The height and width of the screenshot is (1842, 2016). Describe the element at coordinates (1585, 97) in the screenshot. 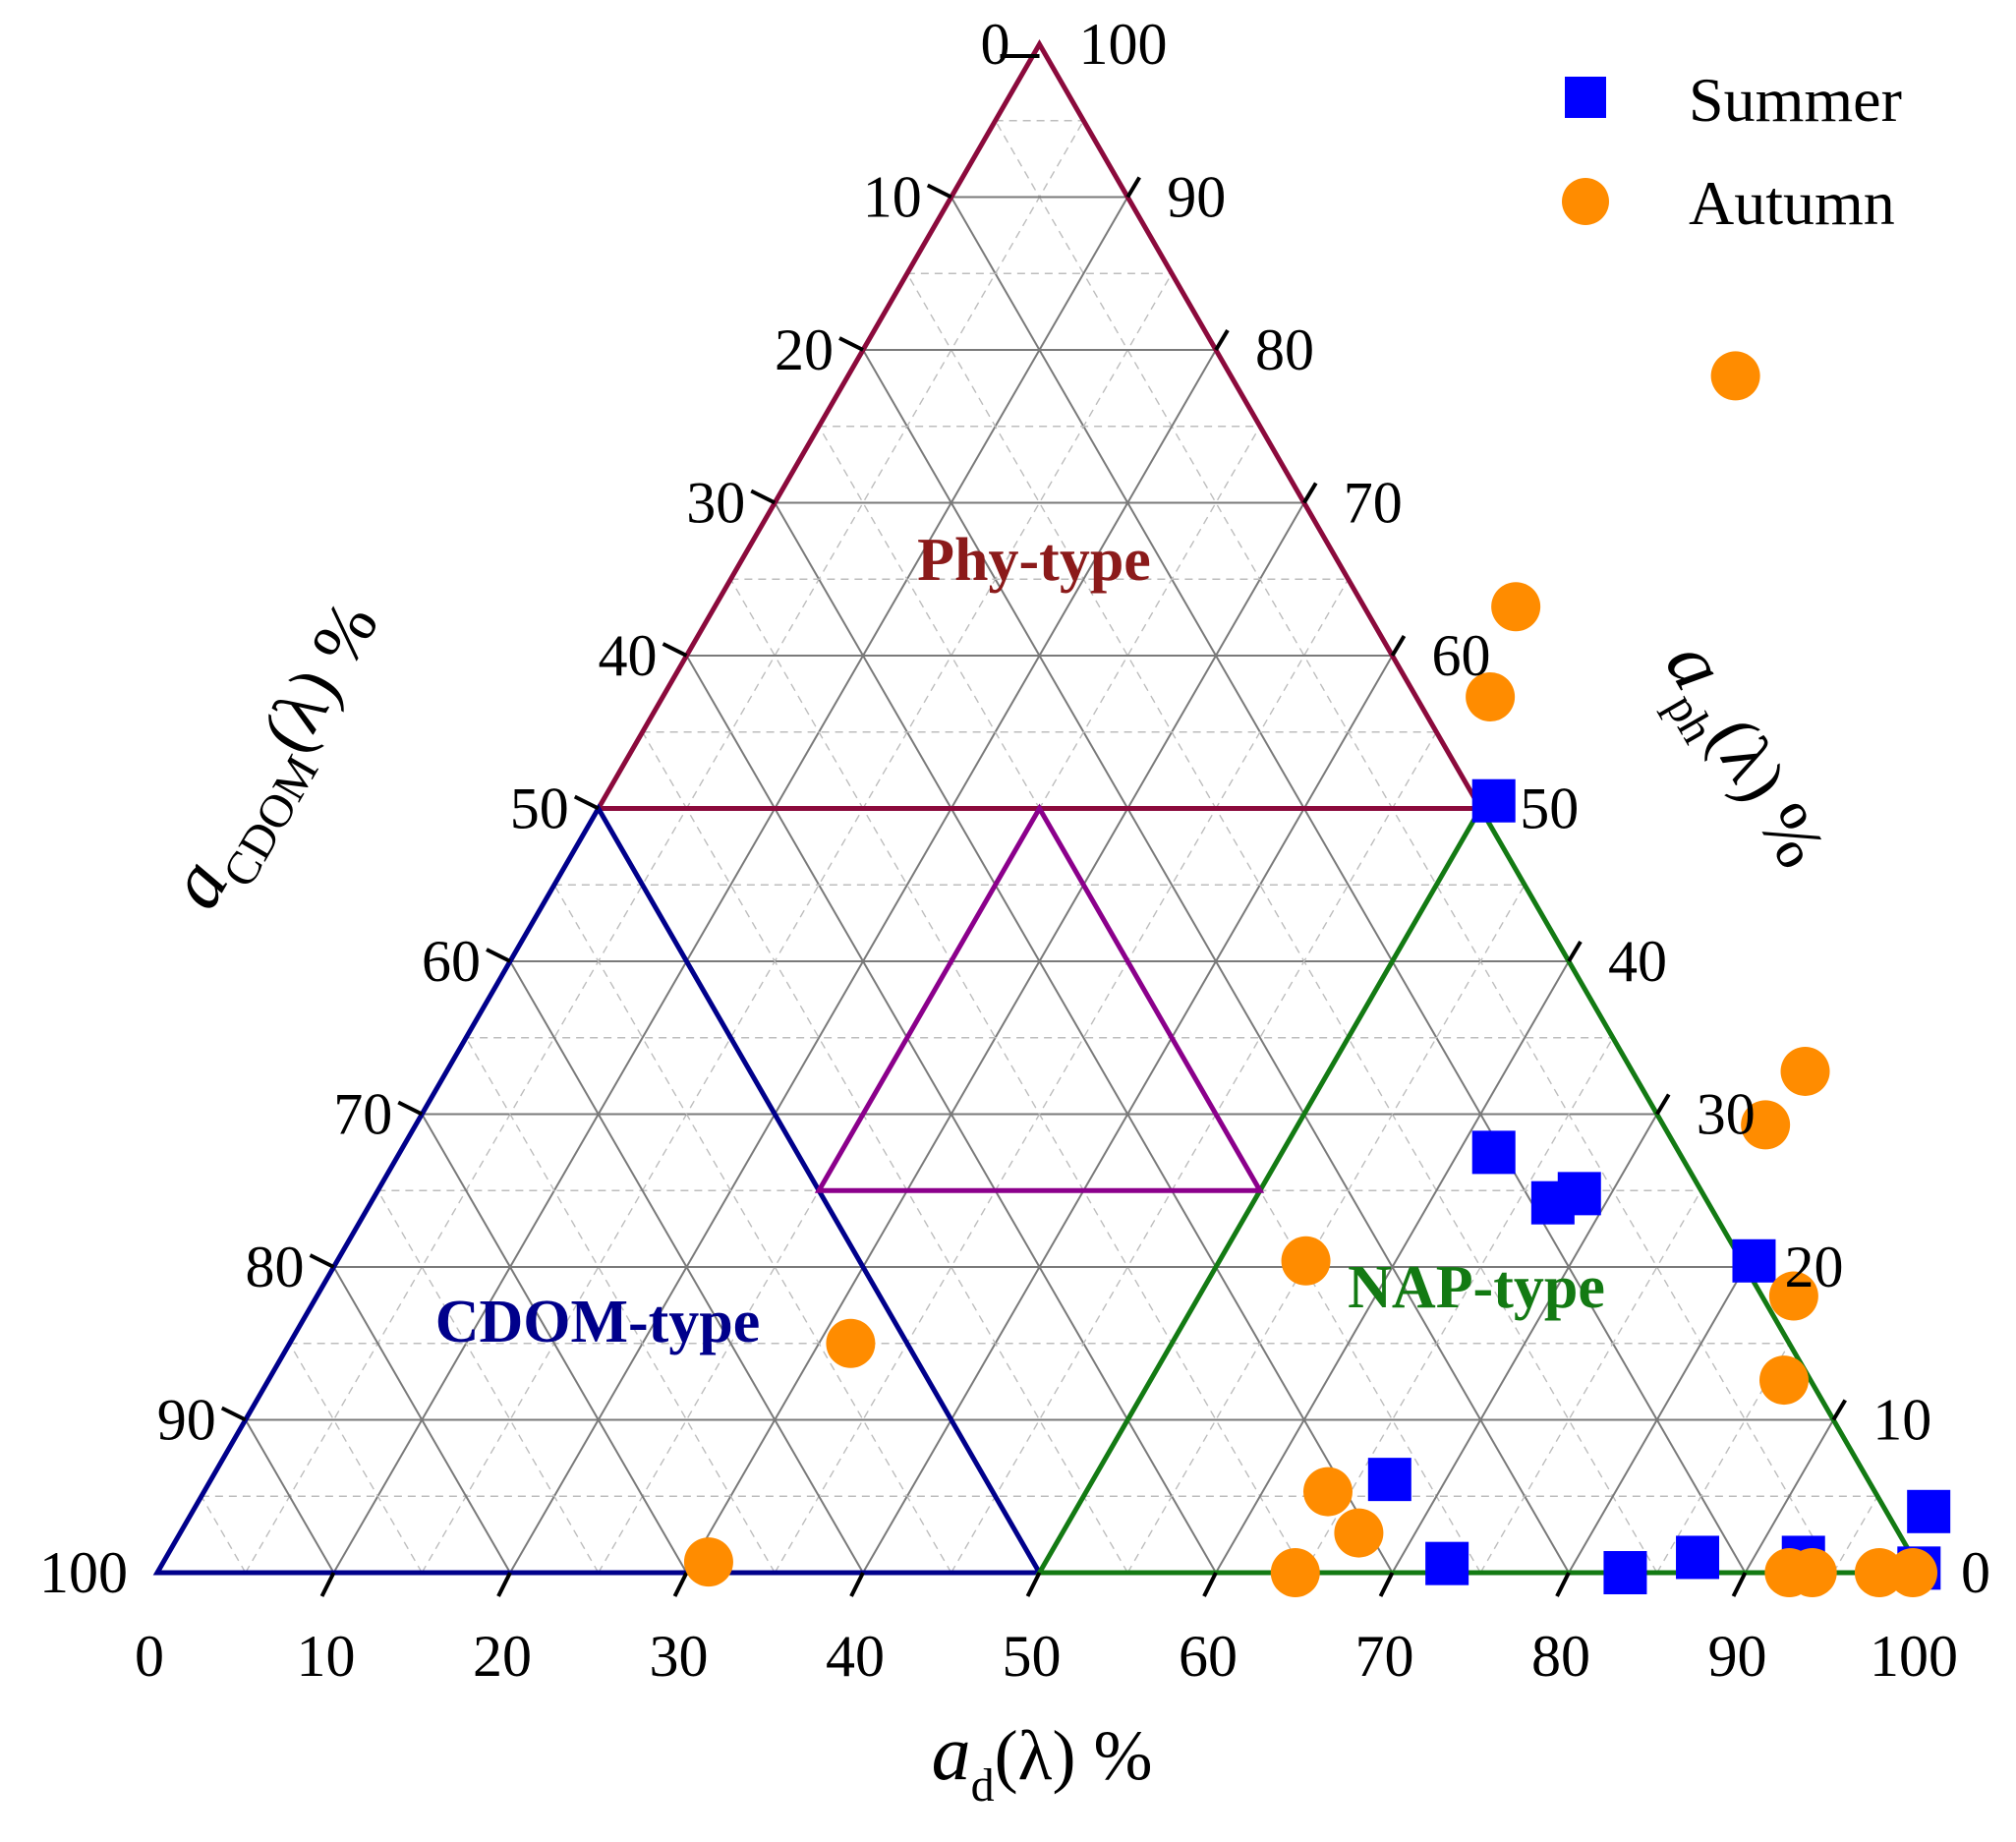

I see `legend-summer-marker` at that location.